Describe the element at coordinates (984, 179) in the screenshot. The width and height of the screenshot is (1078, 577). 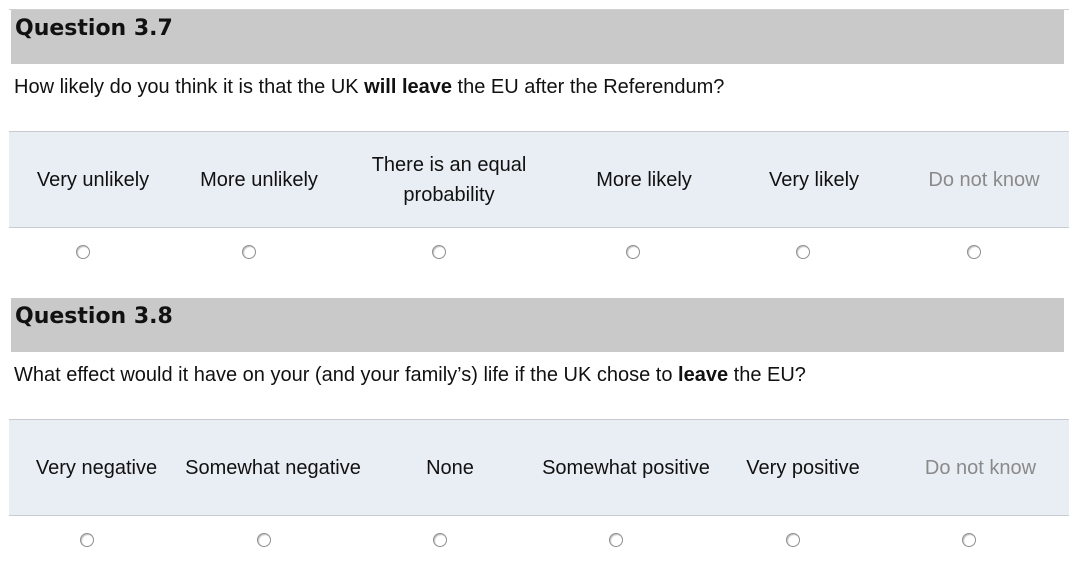
I see `scale-label-do-not-know: Do not know` at that location.